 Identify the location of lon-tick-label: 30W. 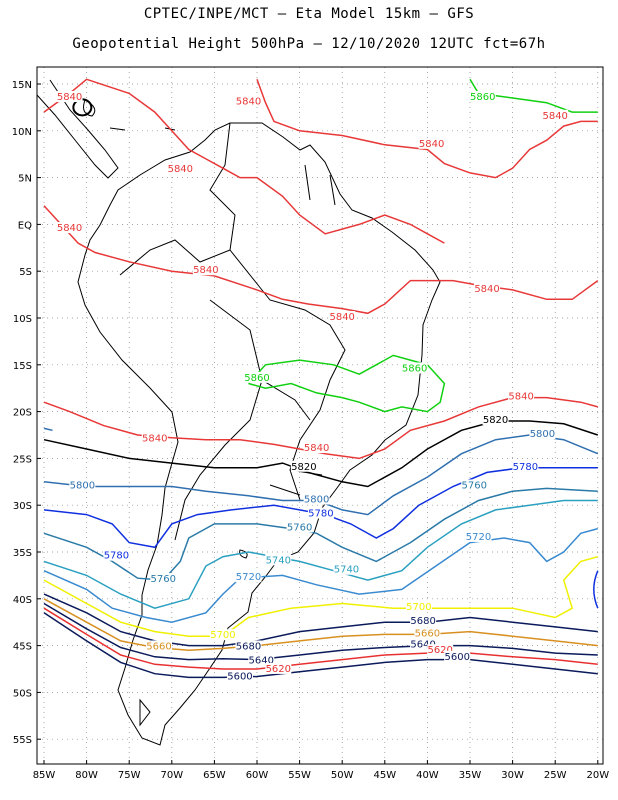
(512, 775).